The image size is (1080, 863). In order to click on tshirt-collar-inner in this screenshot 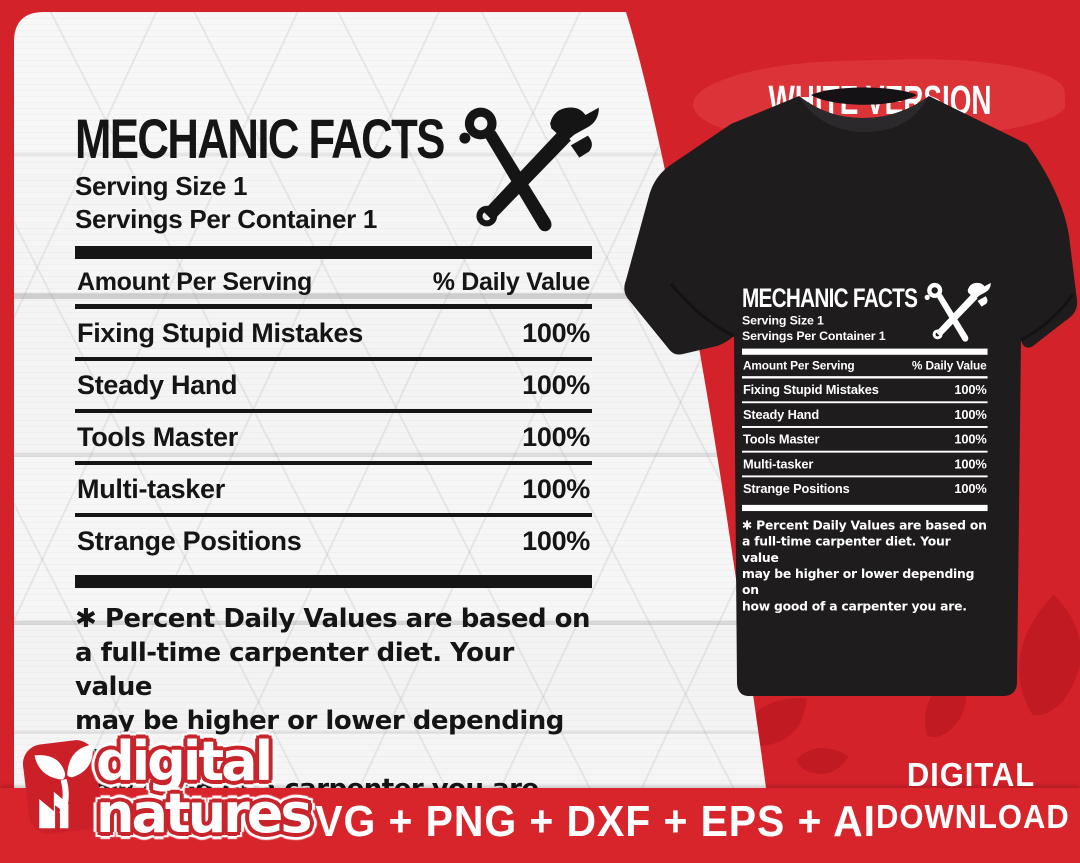, I will do `click(864, 96)`.